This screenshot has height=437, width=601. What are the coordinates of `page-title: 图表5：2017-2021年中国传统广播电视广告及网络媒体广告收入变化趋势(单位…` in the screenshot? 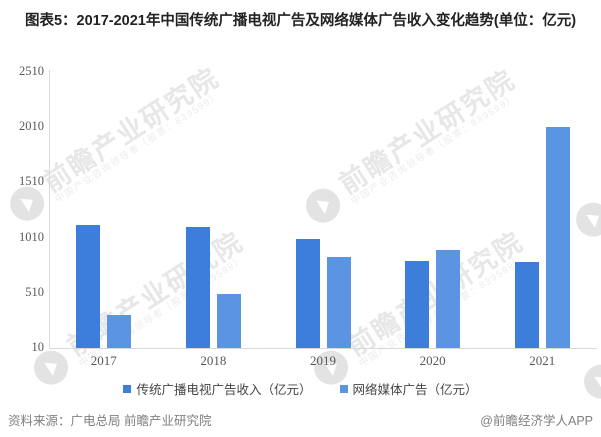 It's located at (300, 21).